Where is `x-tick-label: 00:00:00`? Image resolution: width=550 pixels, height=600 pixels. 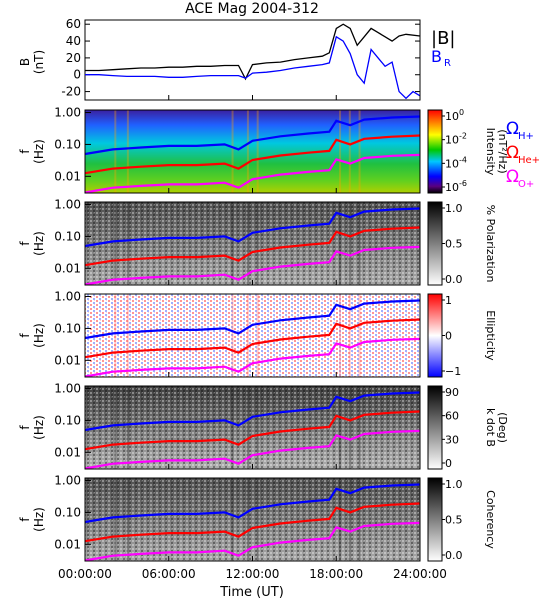
x-tick-label: 00:00:00 is located at coordinates (85, 574).